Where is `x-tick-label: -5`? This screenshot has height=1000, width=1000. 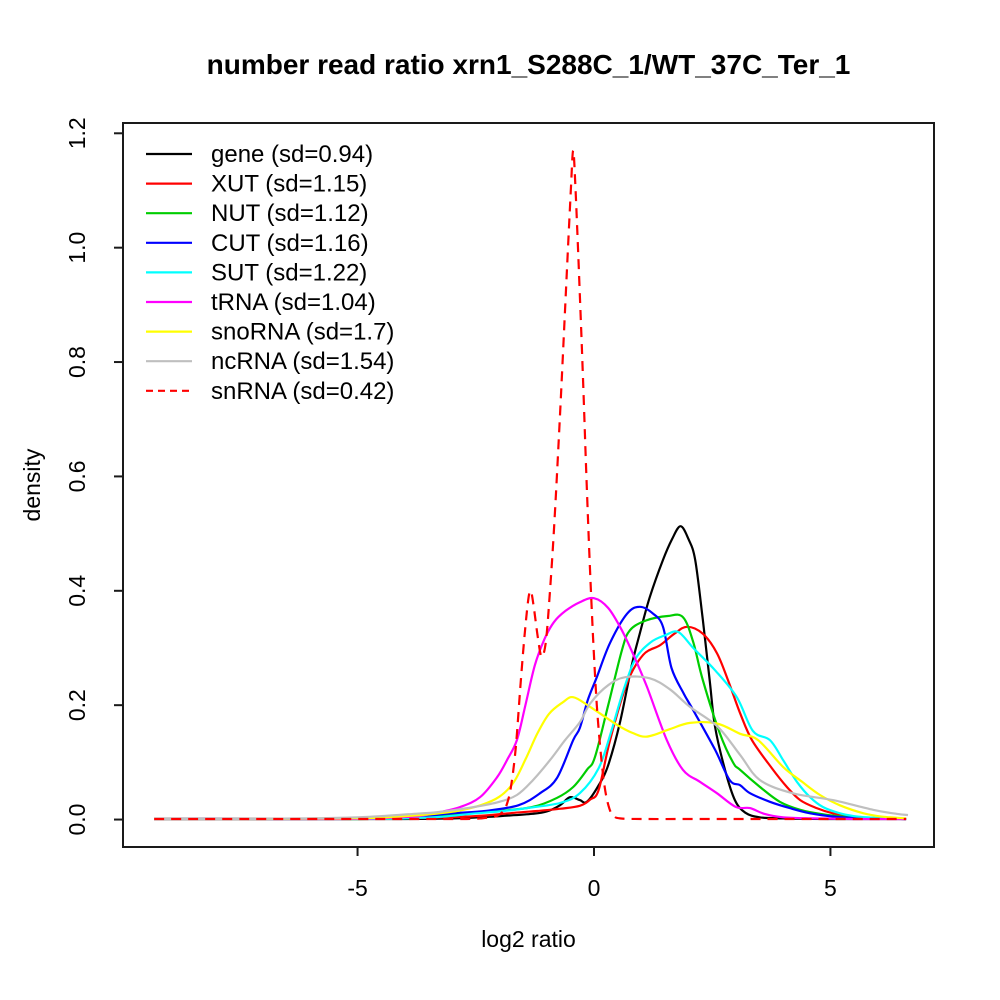 x-tick-label: -5 is located at coordinates (357, 888).